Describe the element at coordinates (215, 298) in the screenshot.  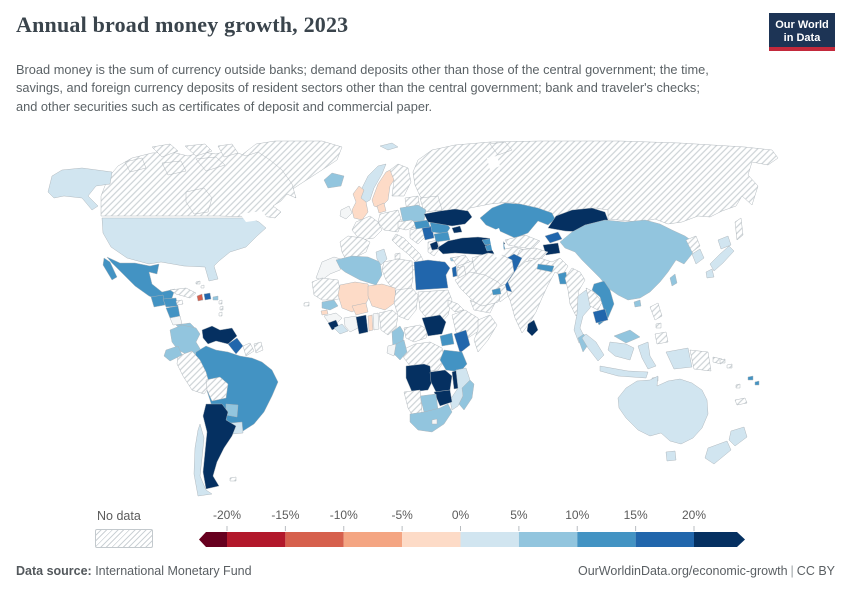
I see `country-puerto-rico: Puerto Rico: 5% to 10%` at that location.